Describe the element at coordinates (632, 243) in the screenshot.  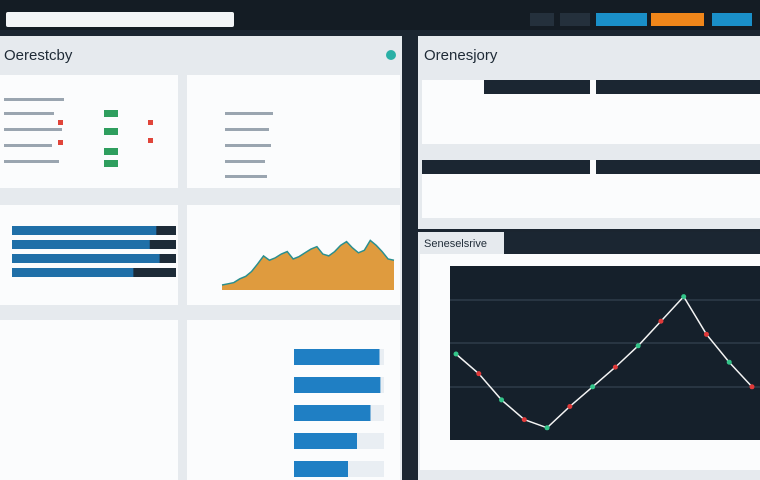
I see `trend-header` at that location.